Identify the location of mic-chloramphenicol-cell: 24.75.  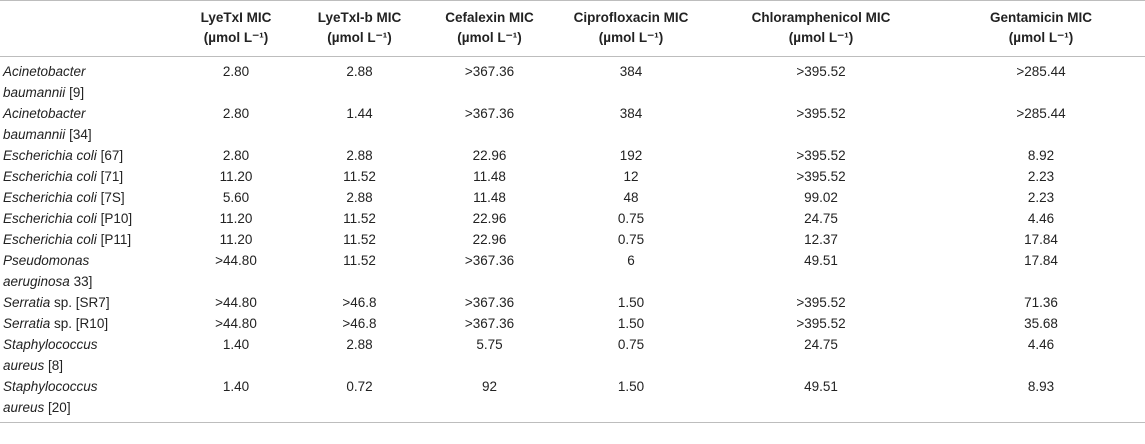
(821, 344).